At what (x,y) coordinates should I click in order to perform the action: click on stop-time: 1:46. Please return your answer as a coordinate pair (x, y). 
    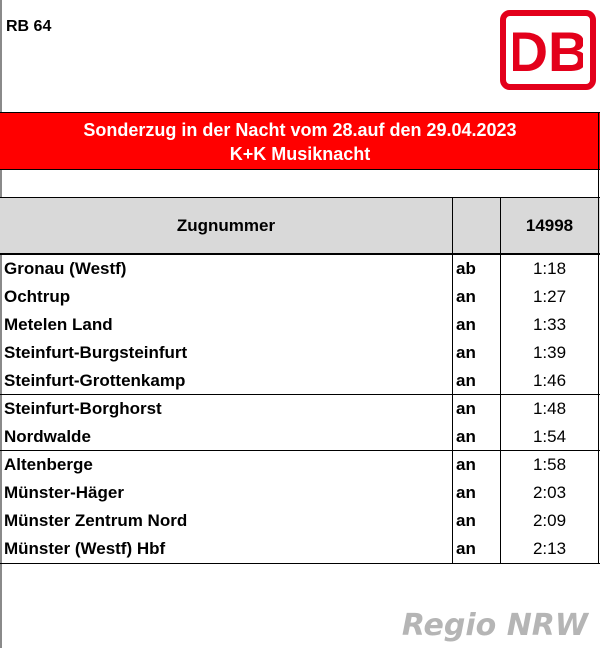
    Looking at the image, I should click on (549, 380).